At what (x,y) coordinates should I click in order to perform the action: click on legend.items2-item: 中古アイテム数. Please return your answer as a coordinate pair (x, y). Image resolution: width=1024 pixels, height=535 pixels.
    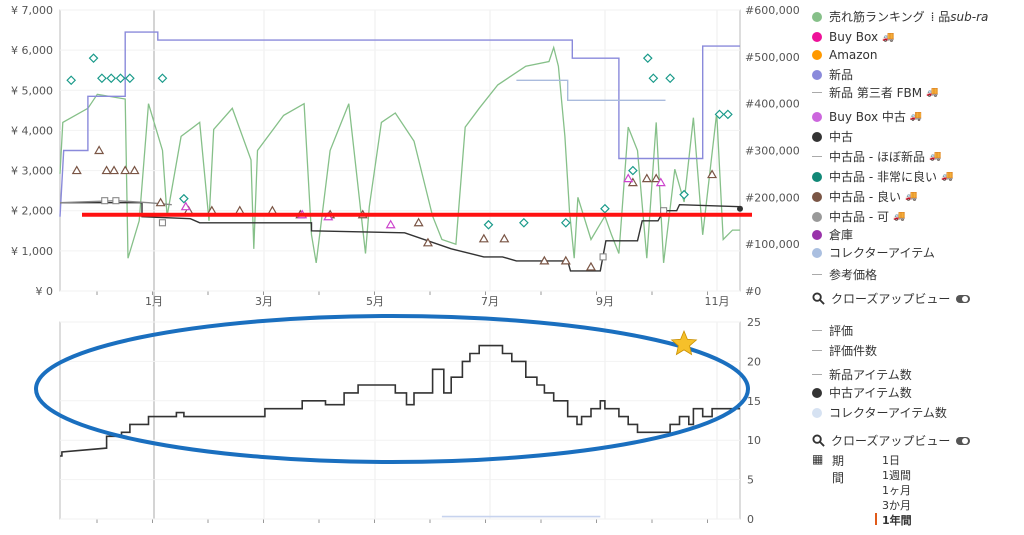
    Looking at the image, I should click on (862, 392).